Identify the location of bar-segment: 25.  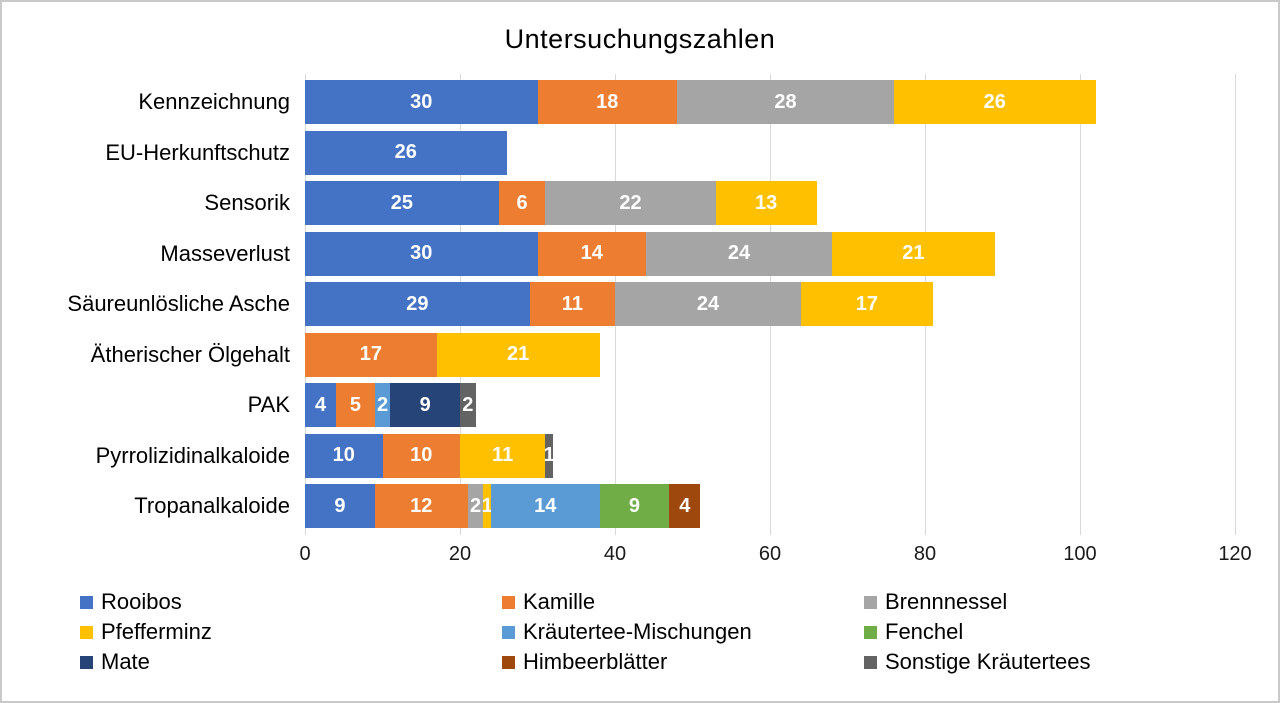
(402, 203).